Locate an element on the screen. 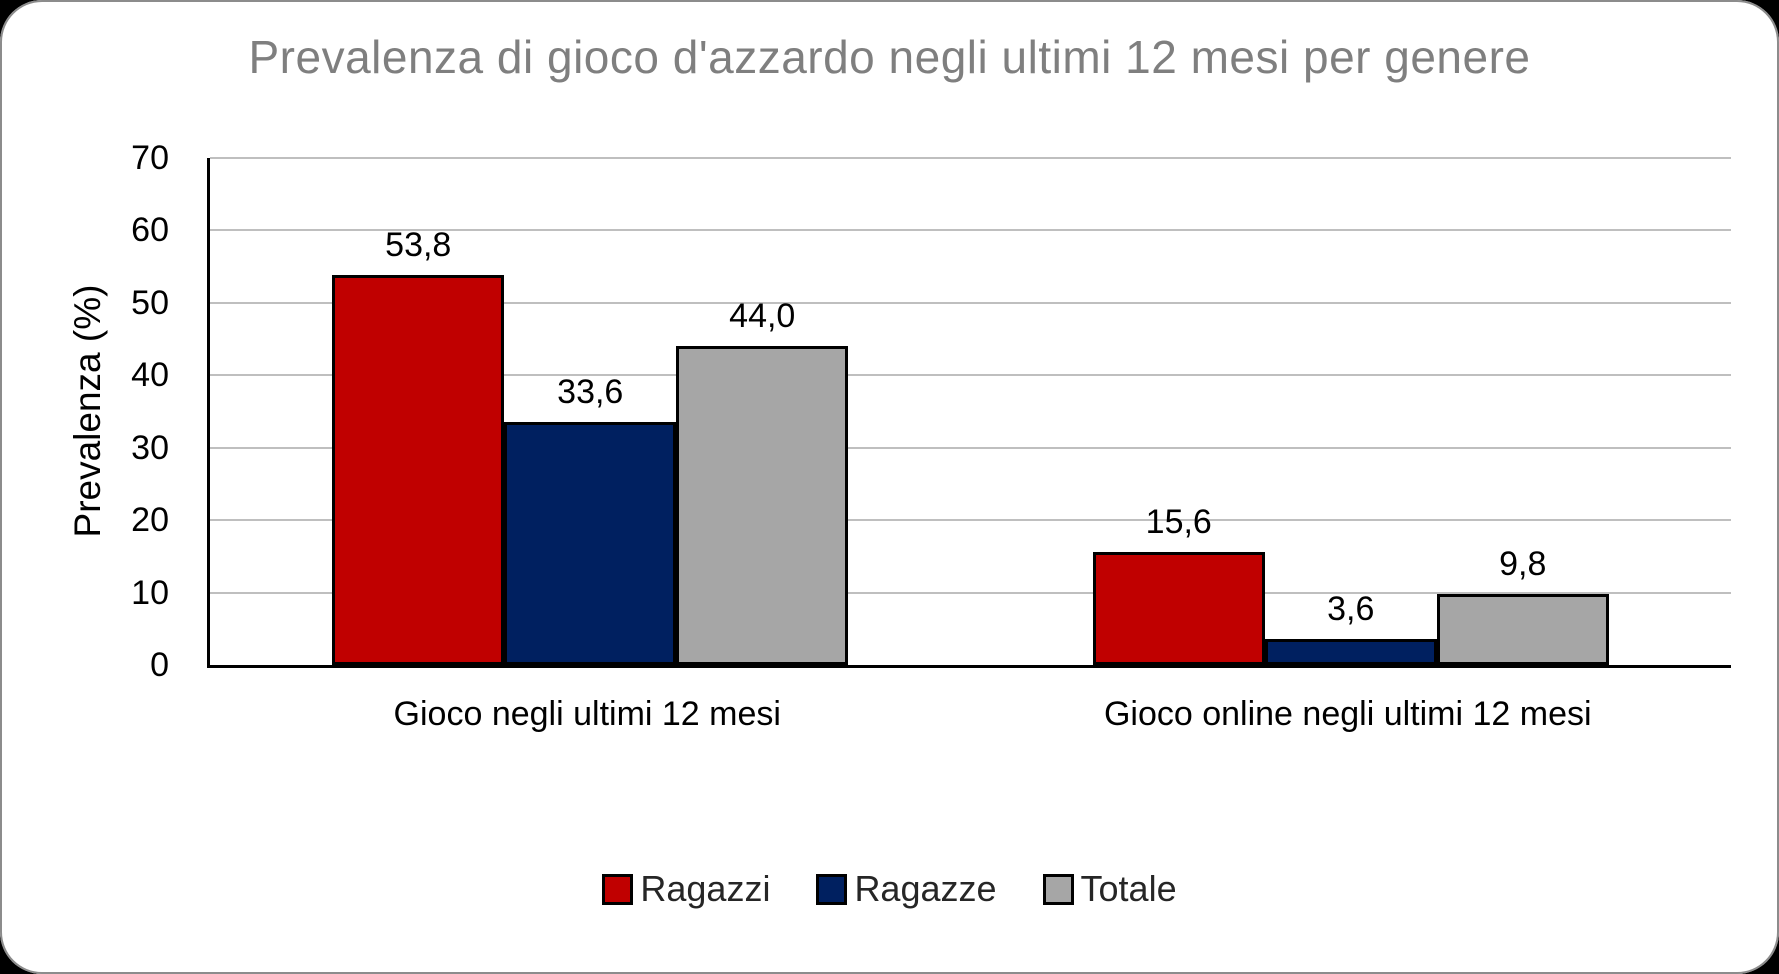 The height and width of the screenshot is (974, 1779). legend-swatch-ragazzi is located at coordinates (618, 889).